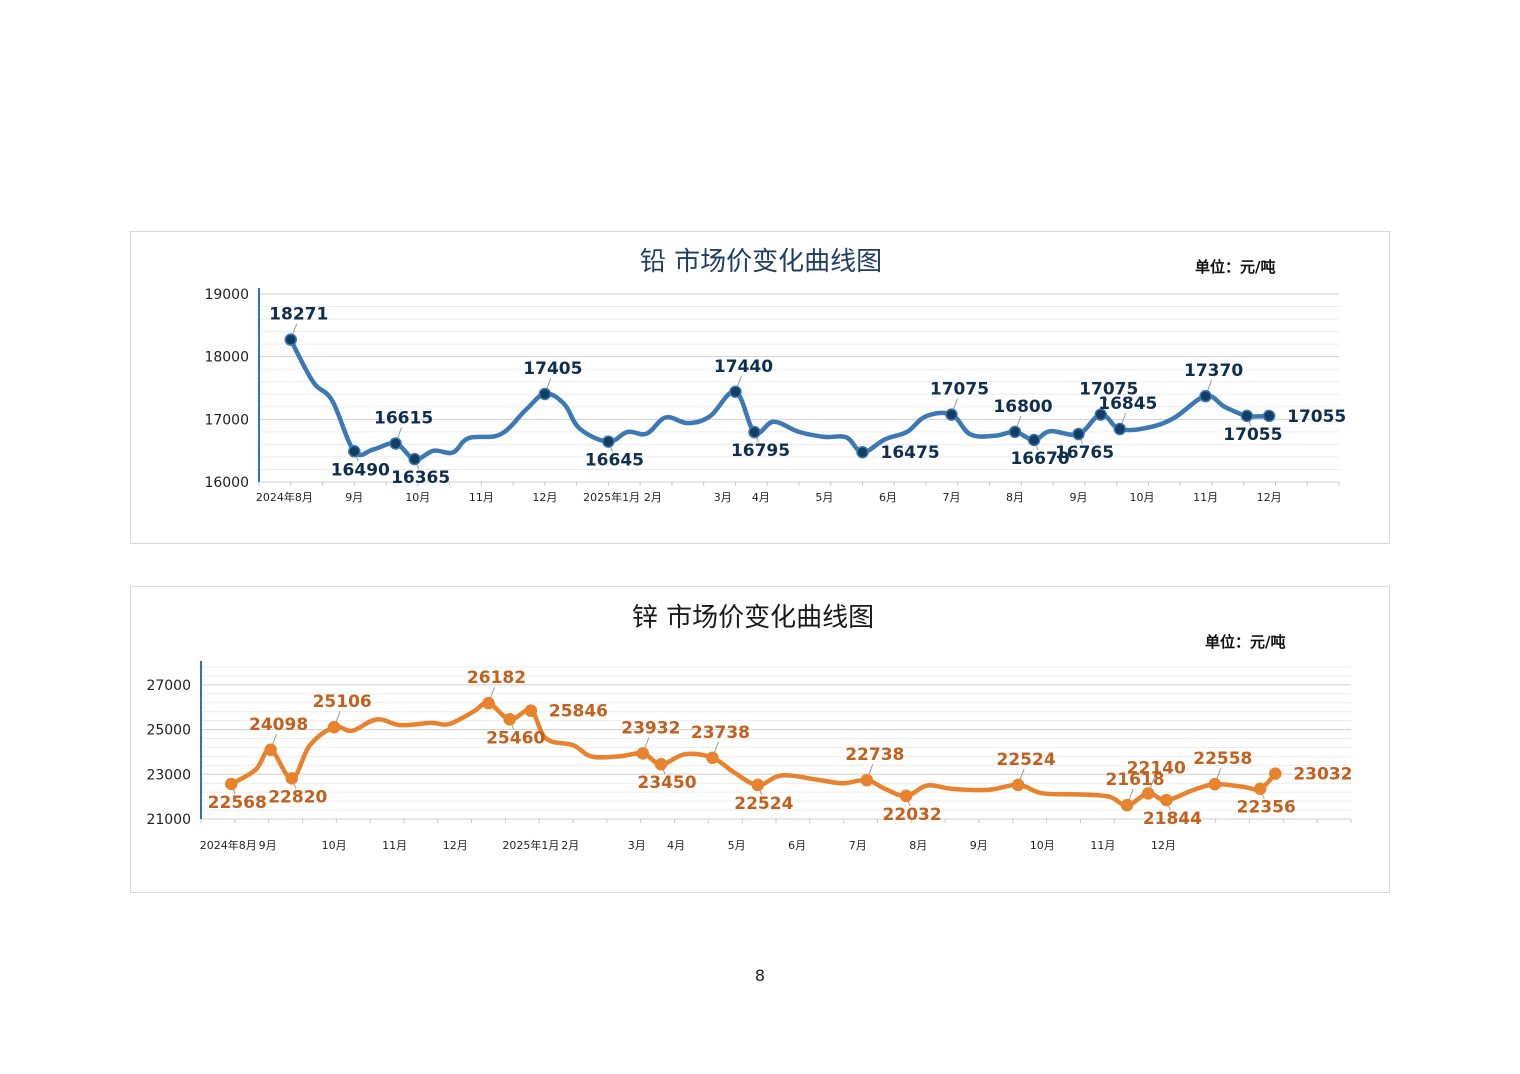  What do you see at coordinates (912, 815) in the screenshot?
I see `data-label: 22032` at bounding box center [912, 815].